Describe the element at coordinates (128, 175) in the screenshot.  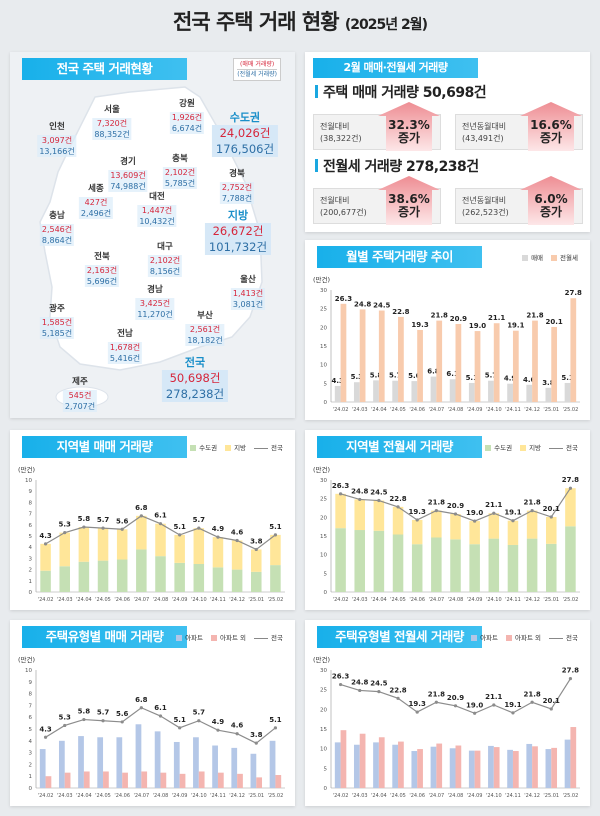
I see `region-sale: 13,609건` at that location.